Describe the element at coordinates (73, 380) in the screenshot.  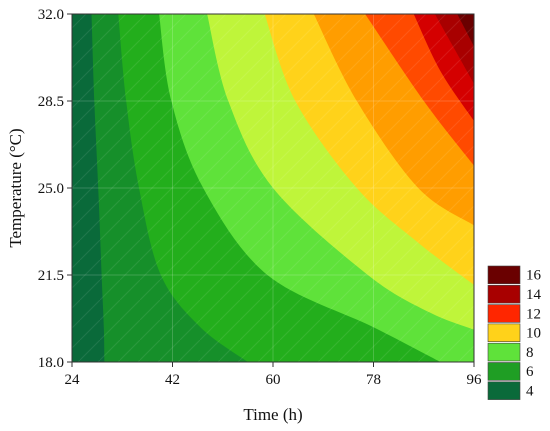
I see `x-tick-label: 24` at that location.